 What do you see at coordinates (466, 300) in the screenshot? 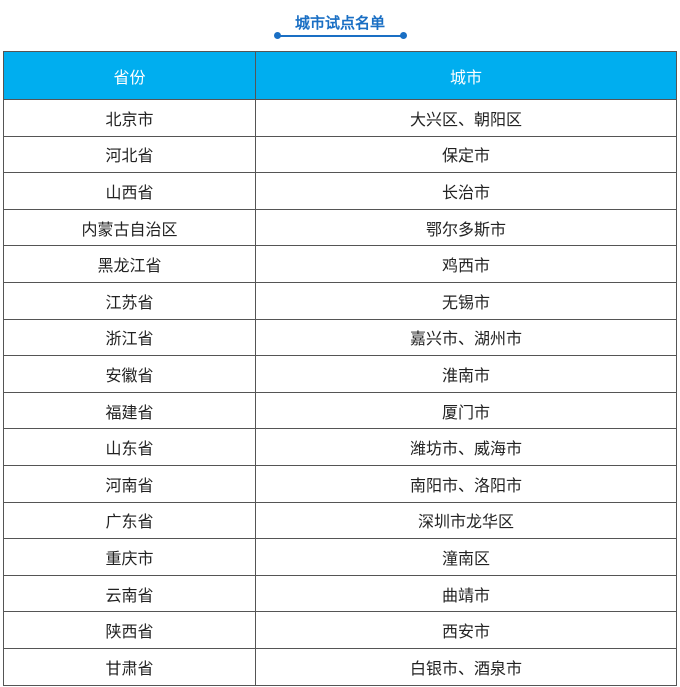
I see `city-cell: 无锡市` at bounding box center [466, 300].